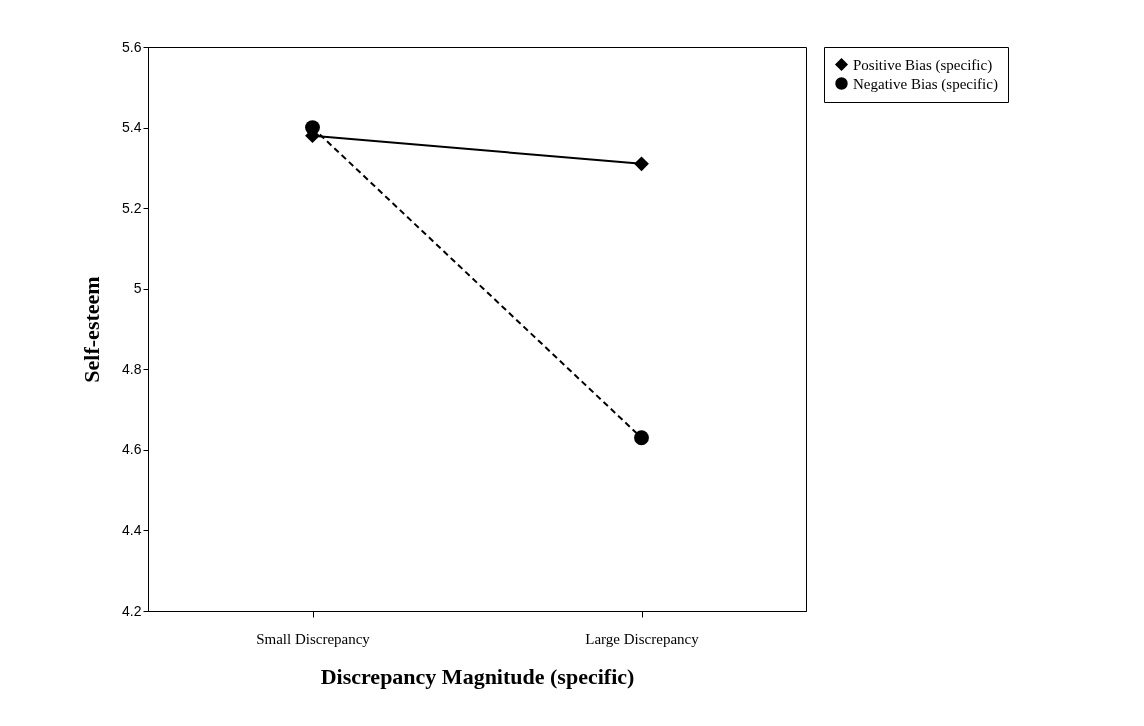 This screenshot has width=1144, height=726. What do you see at coordinates (642, 638) in the screenshot?
I see `x-tick-label: Large Discrepancy` at bounding box center [642, 638].